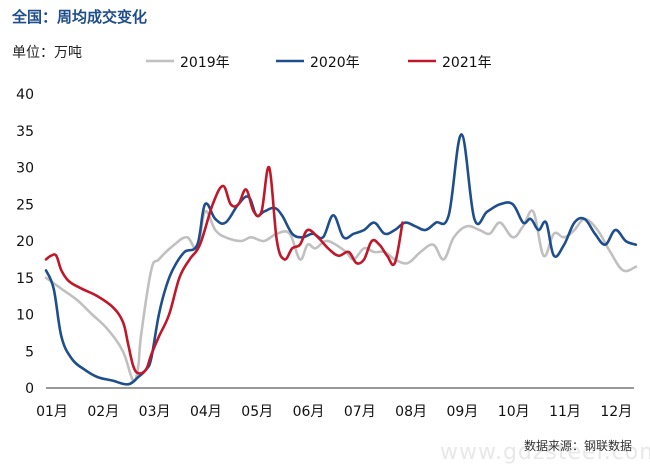 The image size is (650, 465). Describe the element at coordinates (25, 132) in the screenshot. I see `y-tick-label: 35` at that location.